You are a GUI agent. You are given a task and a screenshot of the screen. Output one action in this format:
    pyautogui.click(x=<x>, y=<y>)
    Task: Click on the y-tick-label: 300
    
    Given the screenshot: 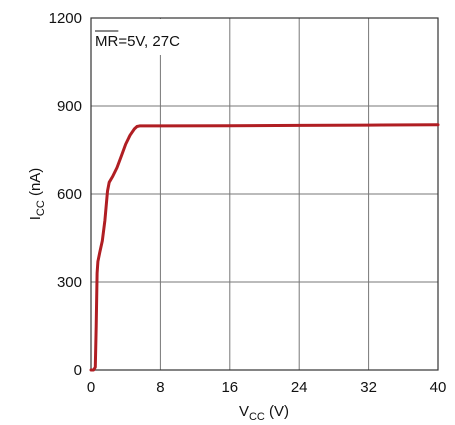 What is the action you would take?
    pyautogui.click(x=69, y=282)
    